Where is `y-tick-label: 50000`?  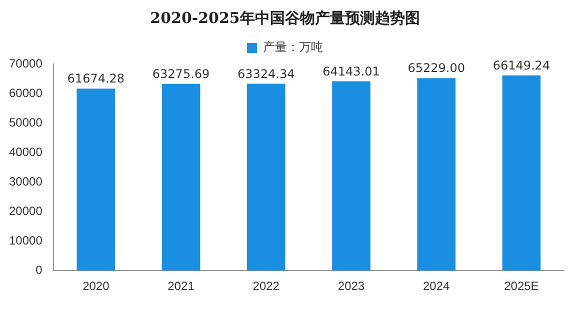
y-tick-label: 50000 is located at coordinates (25, 122).